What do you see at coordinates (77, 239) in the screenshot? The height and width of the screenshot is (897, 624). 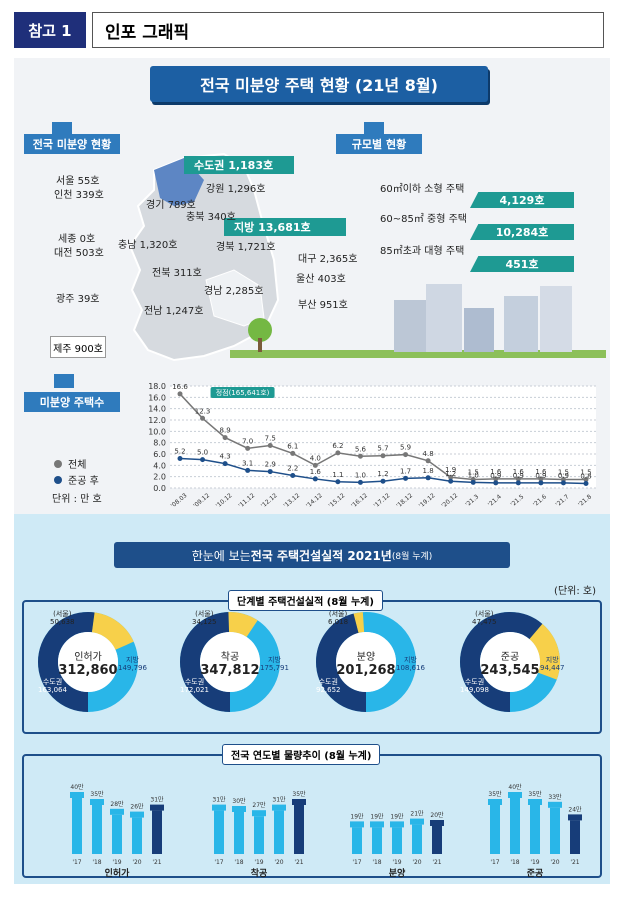 I see `region-sejong: 세종 0호` at bounding box center [77, 239].